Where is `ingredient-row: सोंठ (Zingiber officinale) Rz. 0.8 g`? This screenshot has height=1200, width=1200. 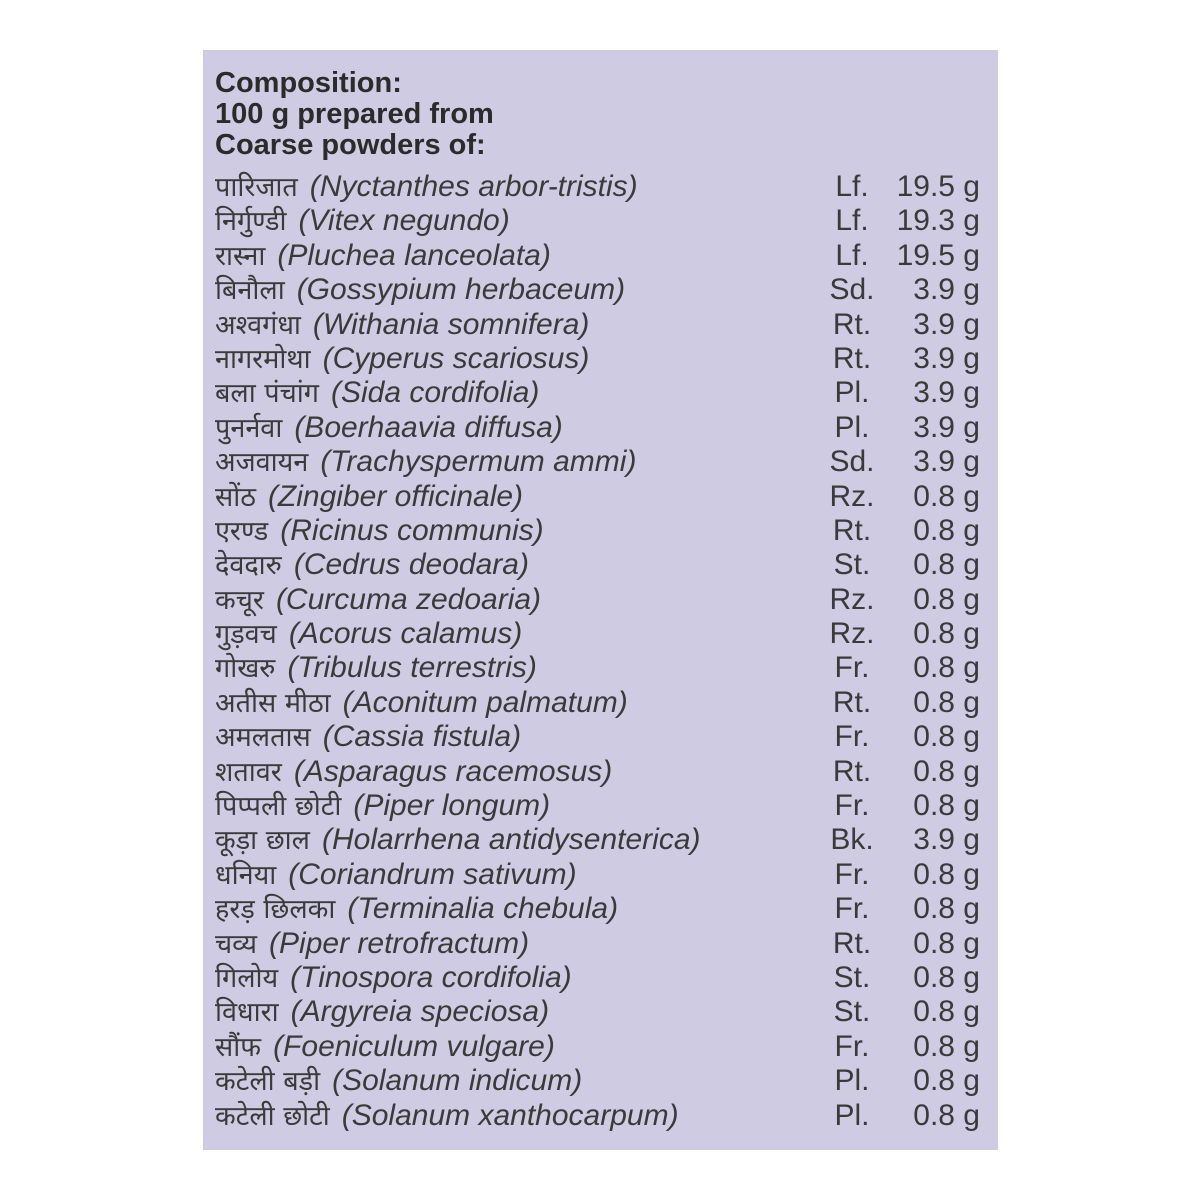
ingredient-row: सोंठ (Zingiber officinale) Rz. 0.8 g is located at coordinates (600, 497).